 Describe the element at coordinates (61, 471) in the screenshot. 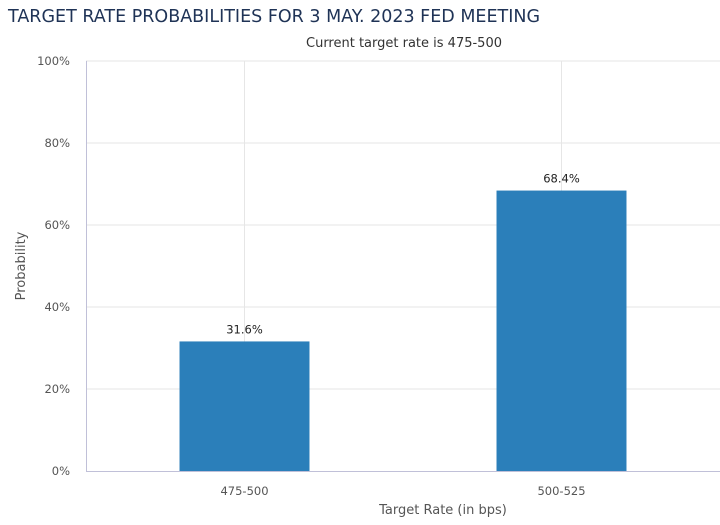

I see `y-tick-label: 0%` at that location.